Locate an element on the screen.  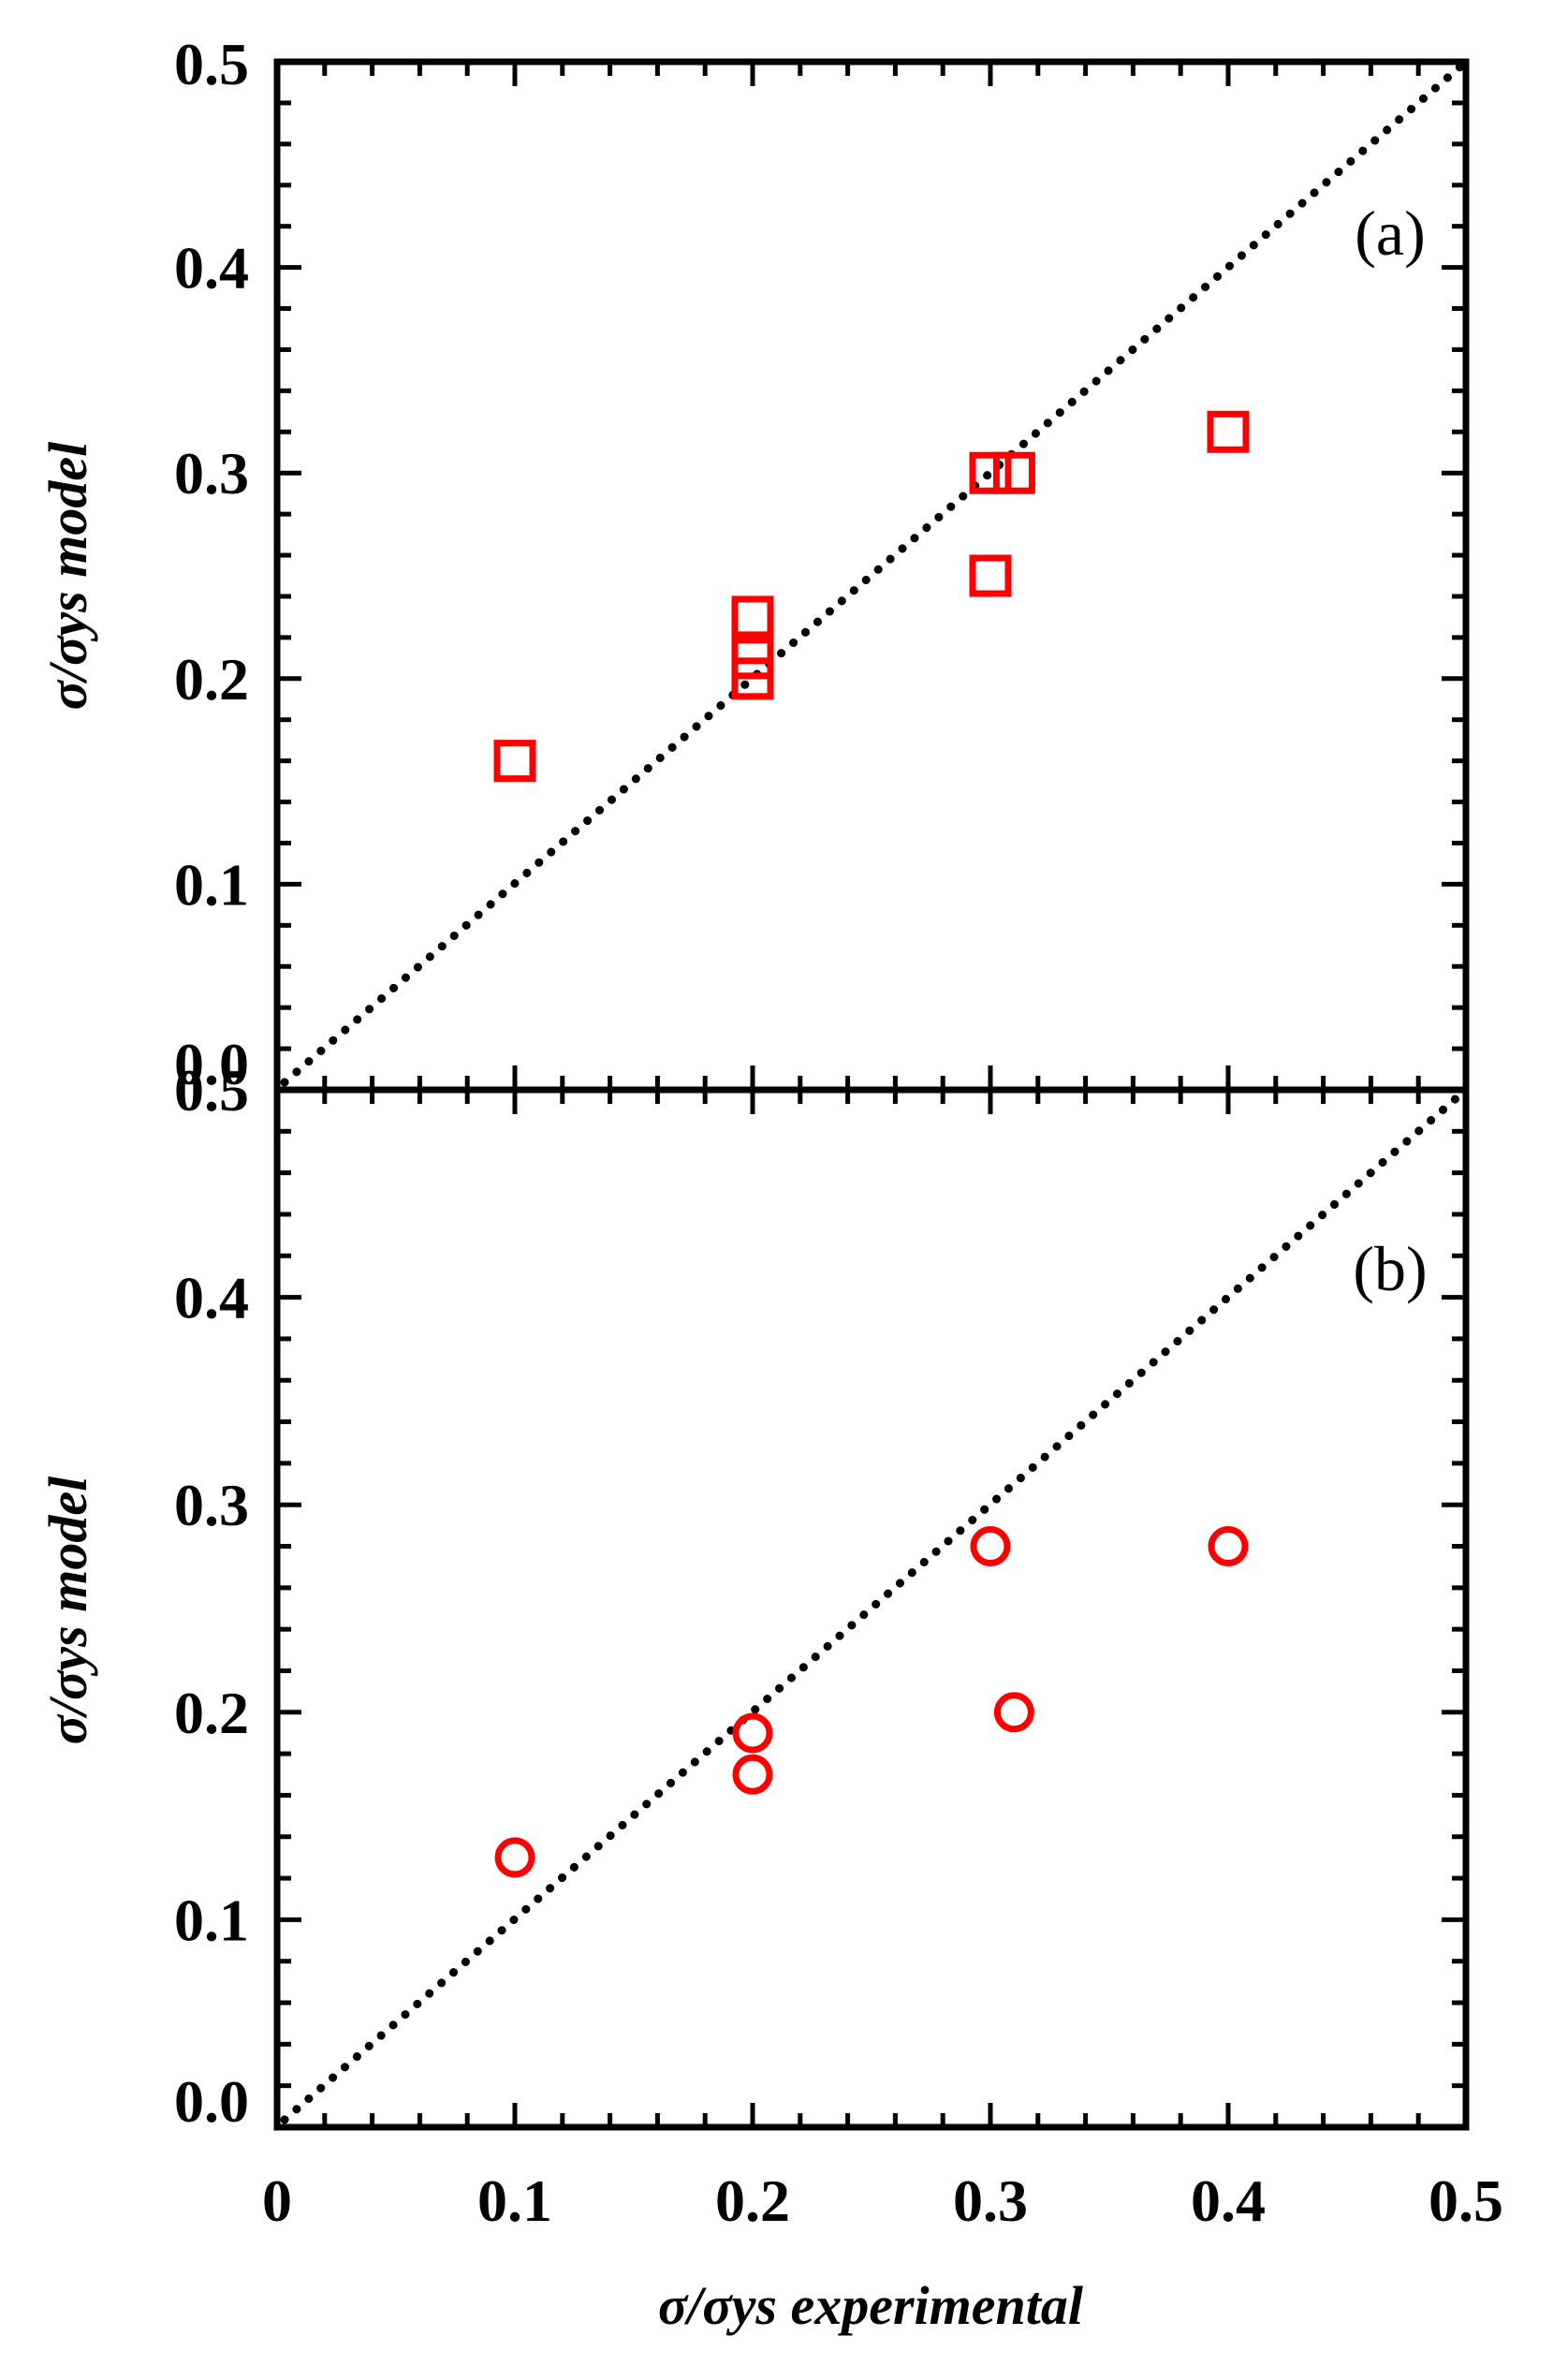
x-tick-label: 0.4 is located at coordinates (1229, 2200).